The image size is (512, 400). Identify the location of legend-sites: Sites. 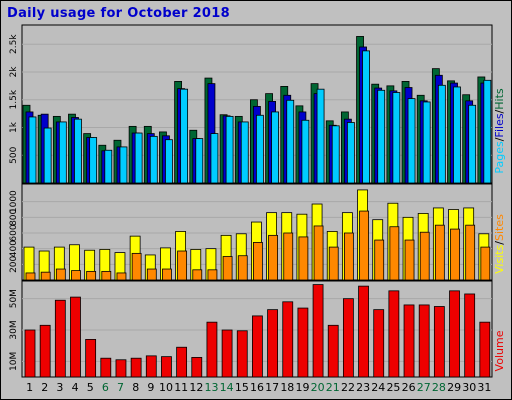
(499, 227).